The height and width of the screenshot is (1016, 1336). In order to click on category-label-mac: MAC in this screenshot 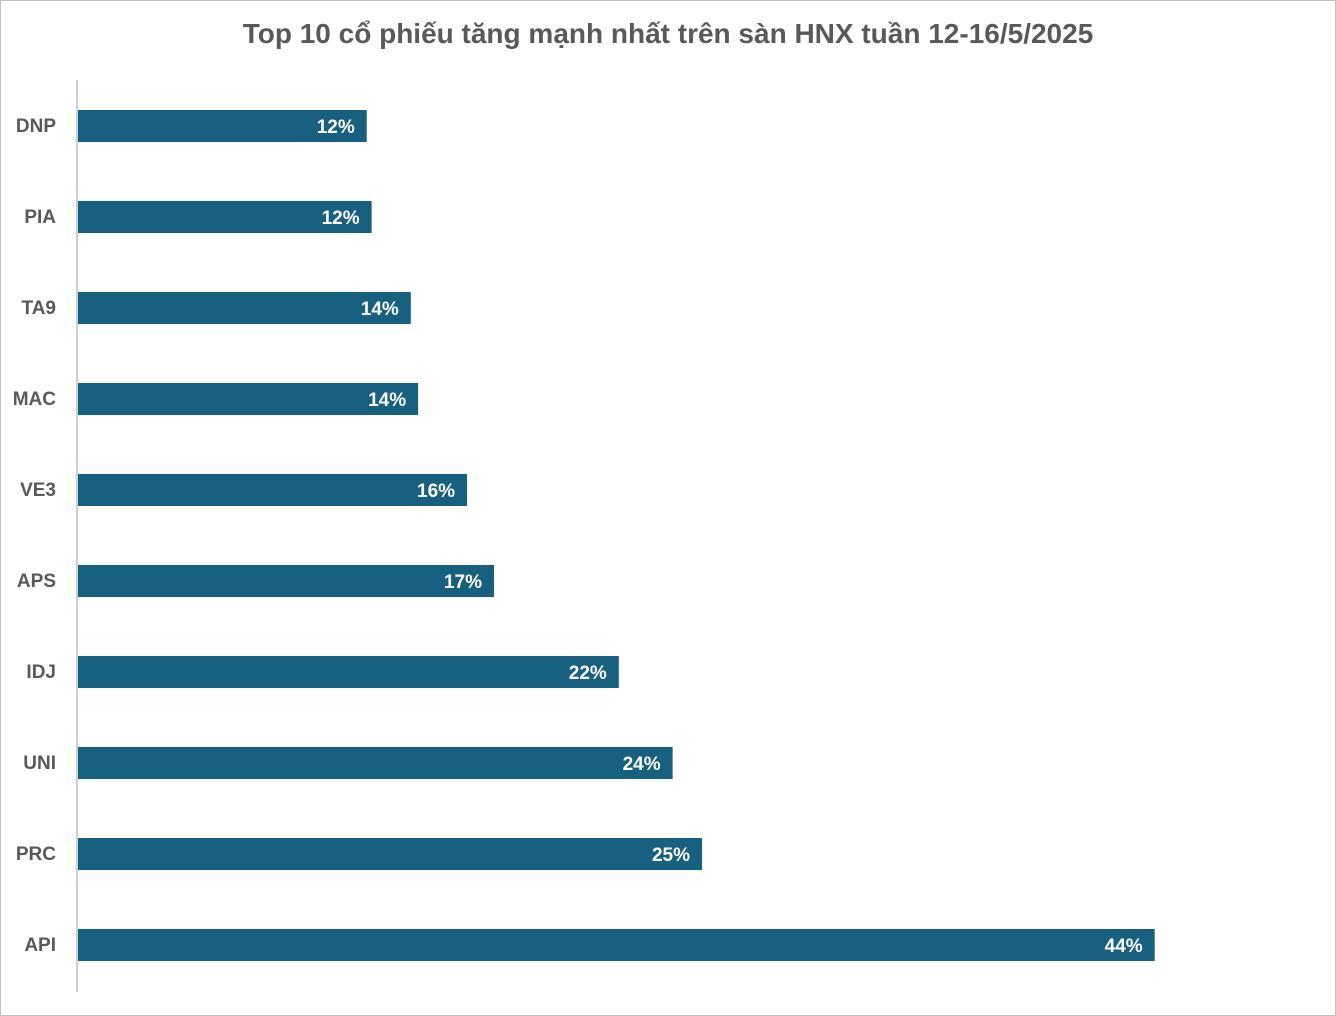, I will do `click(35, 399)`.